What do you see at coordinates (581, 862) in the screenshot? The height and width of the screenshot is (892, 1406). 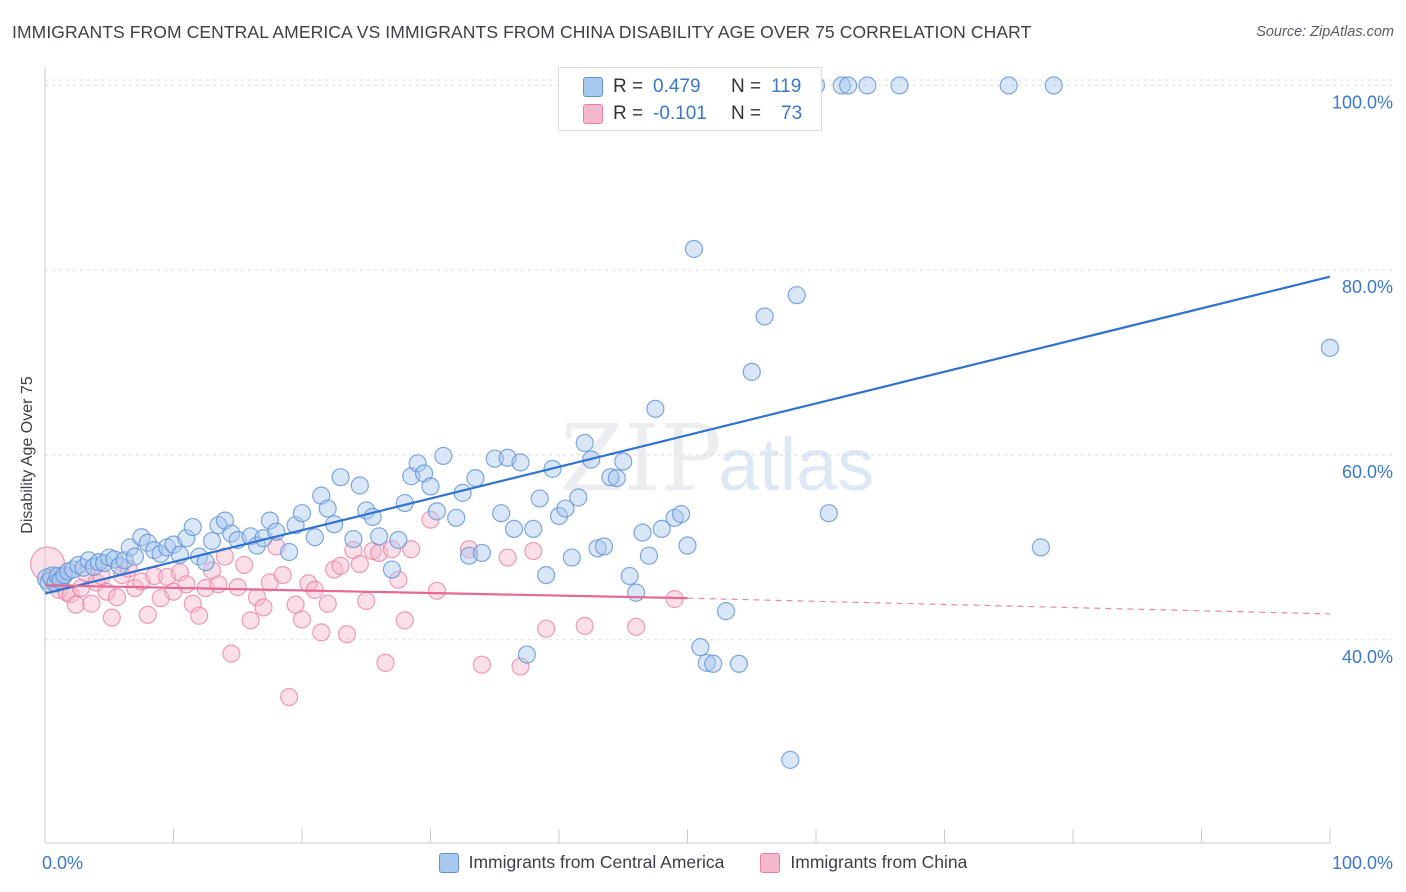 I see `legend-item-central-america: Immigrants from Central America` at bounding box center [581, 862].